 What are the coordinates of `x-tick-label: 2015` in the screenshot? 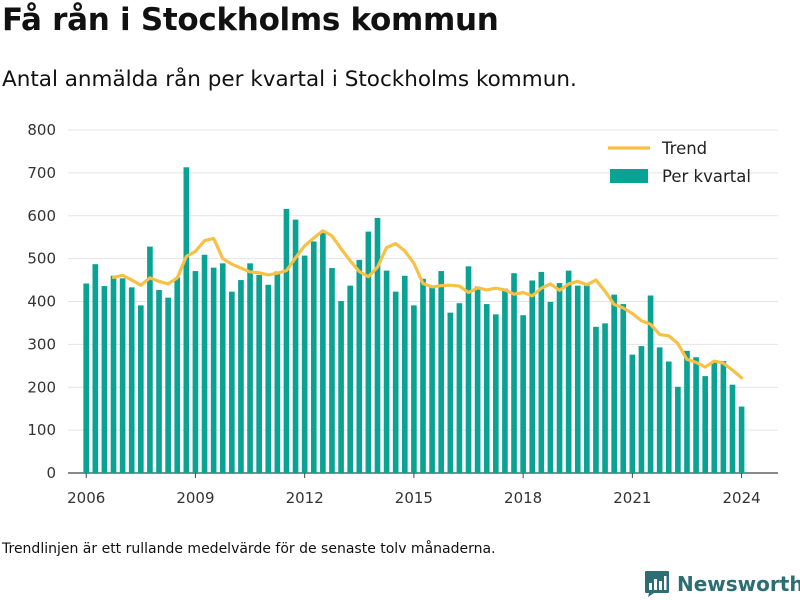 It's located at (414, 498).